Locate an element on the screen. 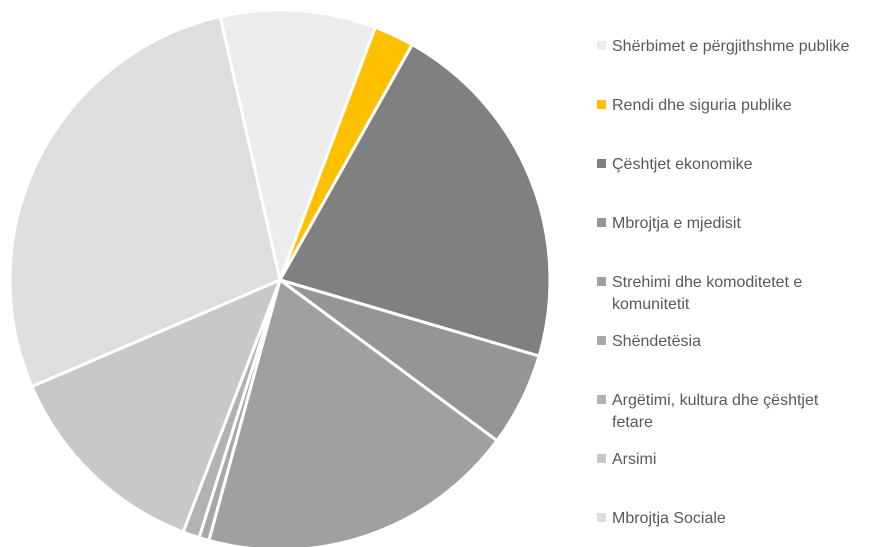  legend-label: Mbrojtja e mjedisit is located at coordinates (676, 223).